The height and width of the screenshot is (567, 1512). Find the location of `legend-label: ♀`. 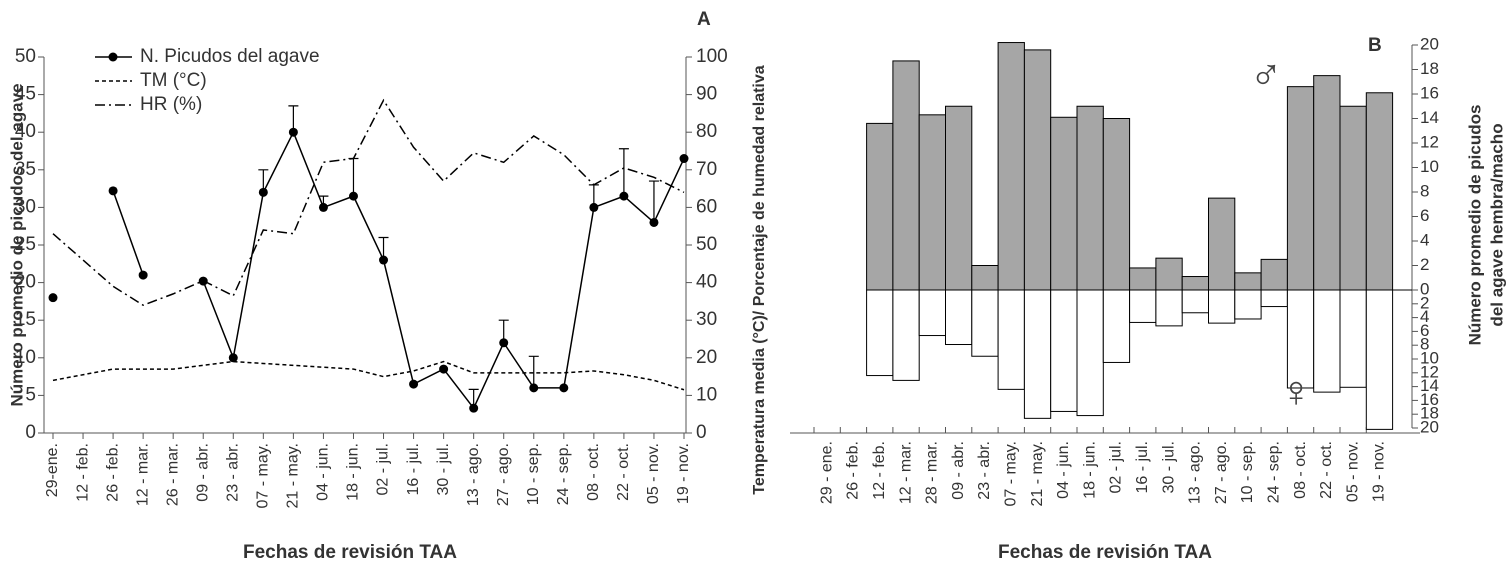

legend-label: ♀ is located at coordinates (1296, 392).